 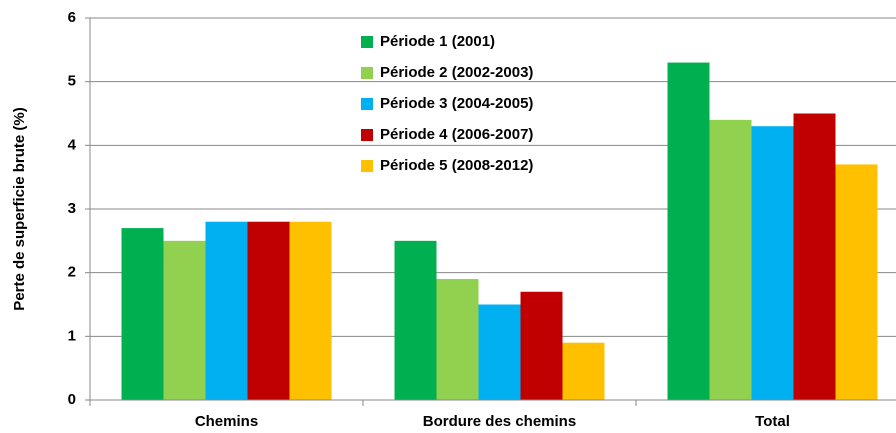 What do you see at coordinates (456, 165) in the screenshot?
I see `legend-label: Période 5 (2008-2012)` at bounding box center [456, 165].